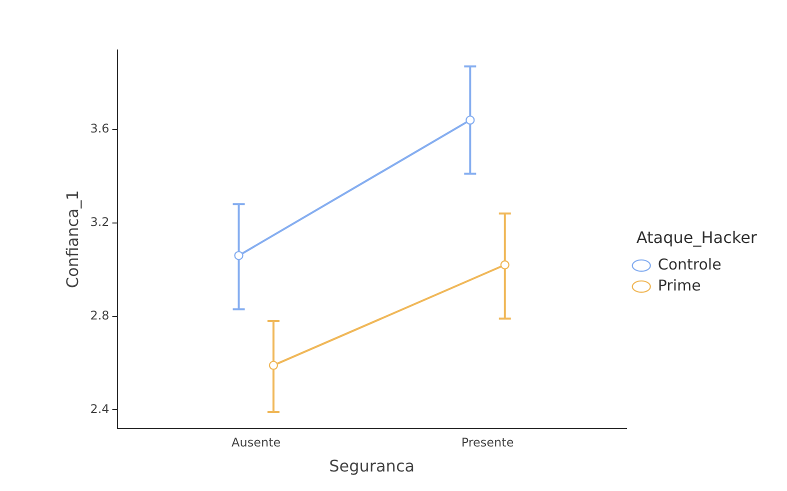  What do you see at coordinates (100, 129) in the screenshot?
I see `y-tick-label: 3.6` at bounding box center [100, 129].